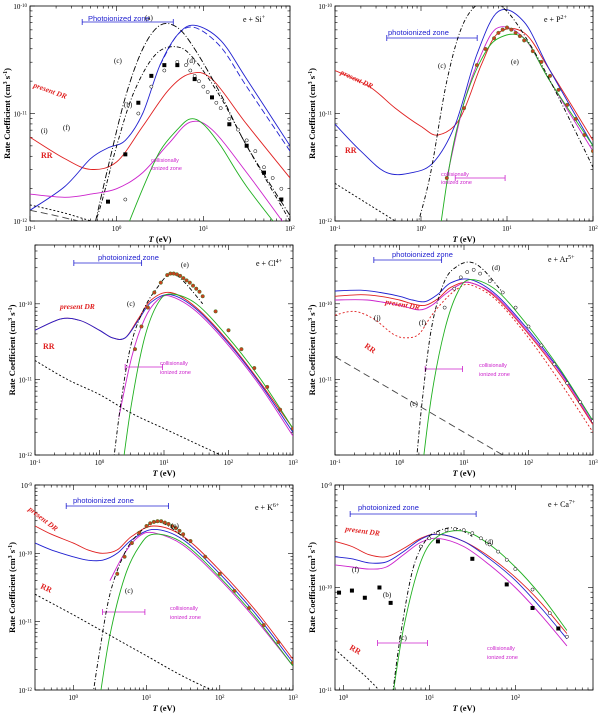 This screenshot has width=600, height=715. What do you see at coordinates (103, 500) in the screenshot?
I see `photo-zone-label-k: photoionized zone` at bounding box center [103, 500].